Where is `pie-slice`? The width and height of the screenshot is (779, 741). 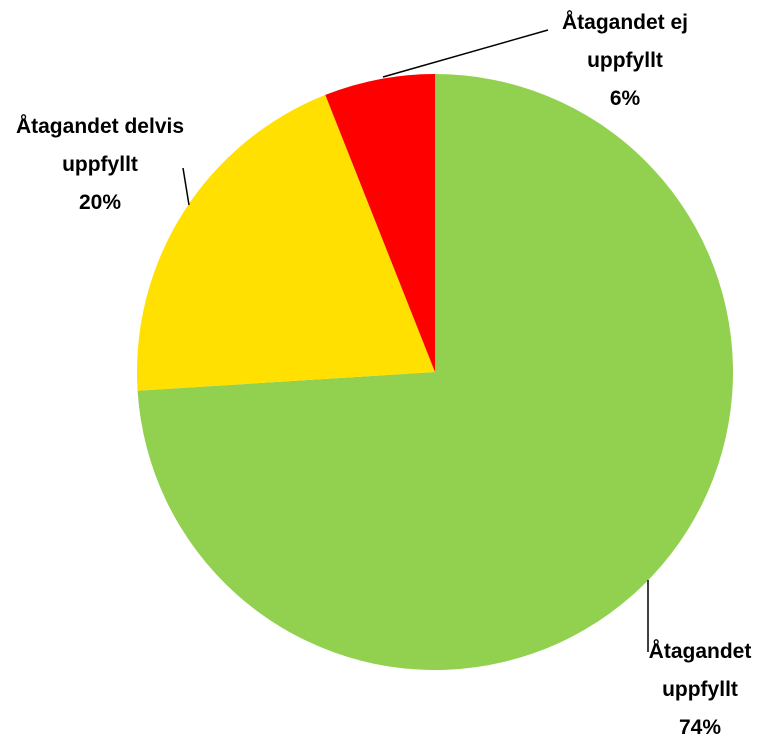
pie-slice is located at coordinates (380, 223).